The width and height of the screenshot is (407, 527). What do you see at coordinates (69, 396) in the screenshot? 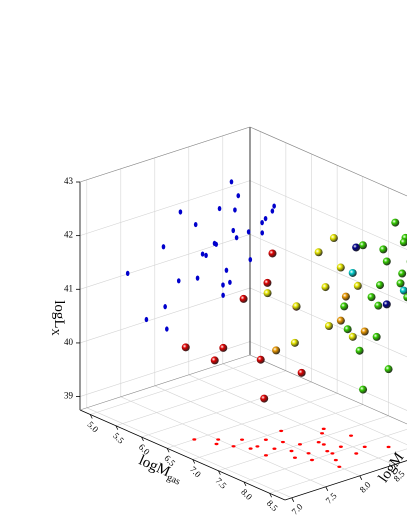
I see `z-tick-label: 39` at bounding box center [69, 396].